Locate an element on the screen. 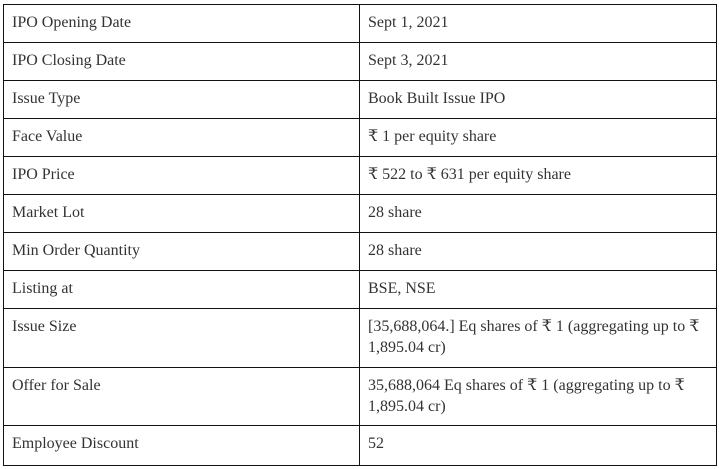  row-label: IPO Closing Date is located at coordinates (181, 61).